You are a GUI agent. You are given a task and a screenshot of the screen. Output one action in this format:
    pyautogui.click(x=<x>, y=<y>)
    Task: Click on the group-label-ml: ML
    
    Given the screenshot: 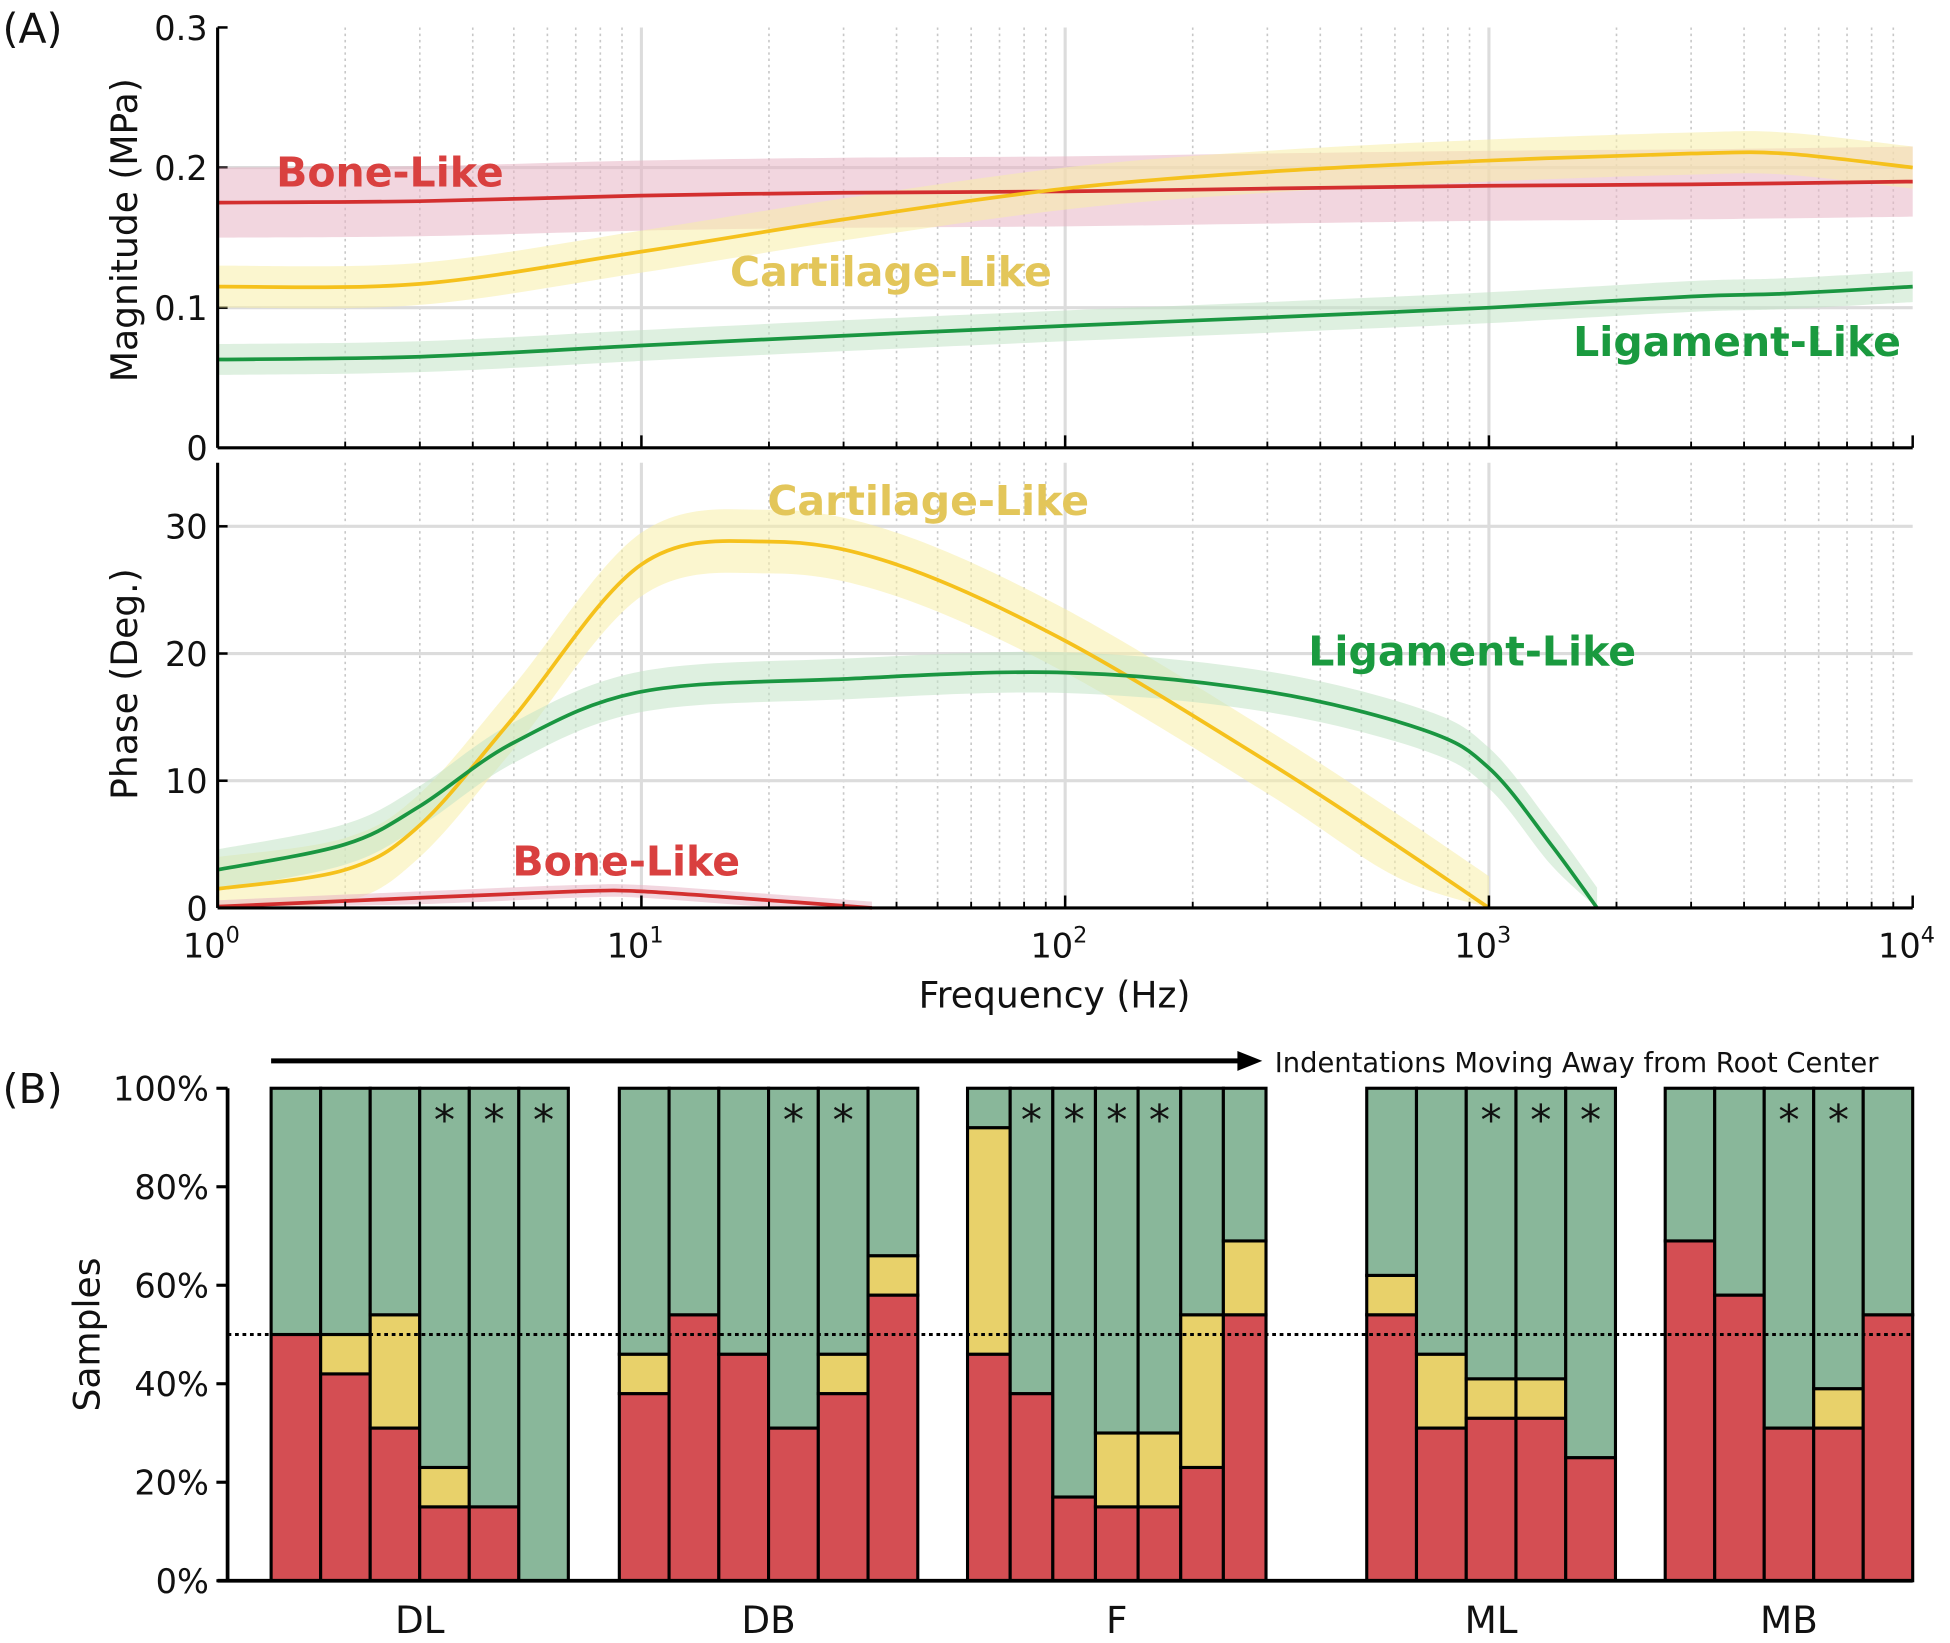 What is the action you would take?
    pyautogui.click(x=1491, y=1620)
    